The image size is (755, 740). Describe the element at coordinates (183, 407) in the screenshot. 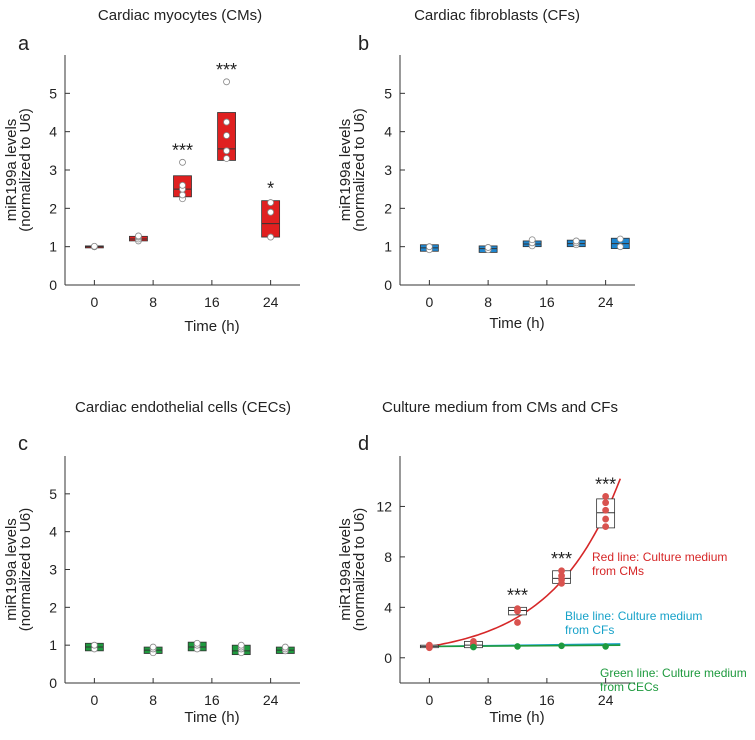

I see `panel-title: Cardiac endothelial cells (CECs)` at that location.